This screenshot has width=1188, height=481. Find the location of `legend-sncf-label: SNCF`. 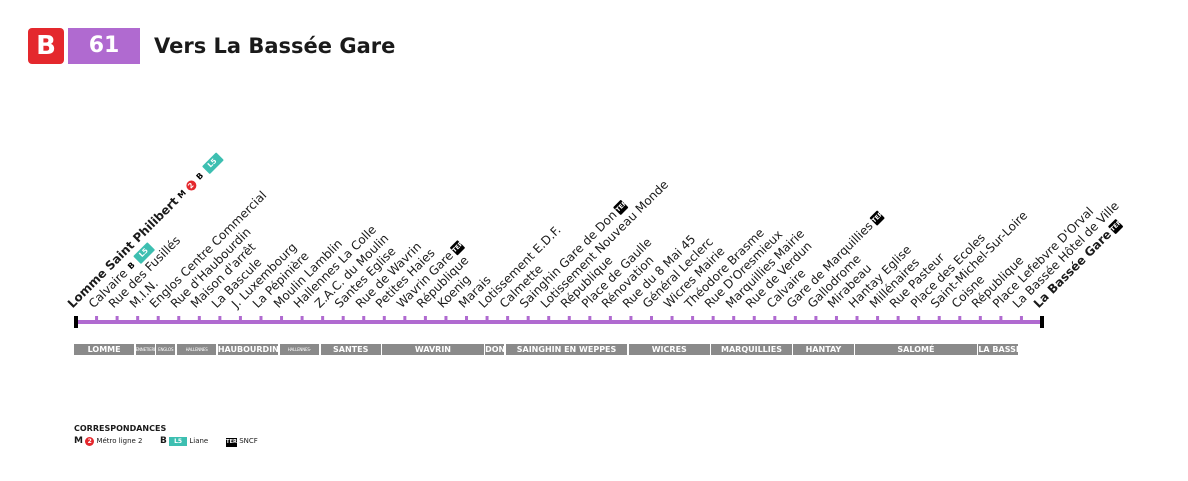

legend-sncf-label: SNCF is located at coordinates (248, 441).